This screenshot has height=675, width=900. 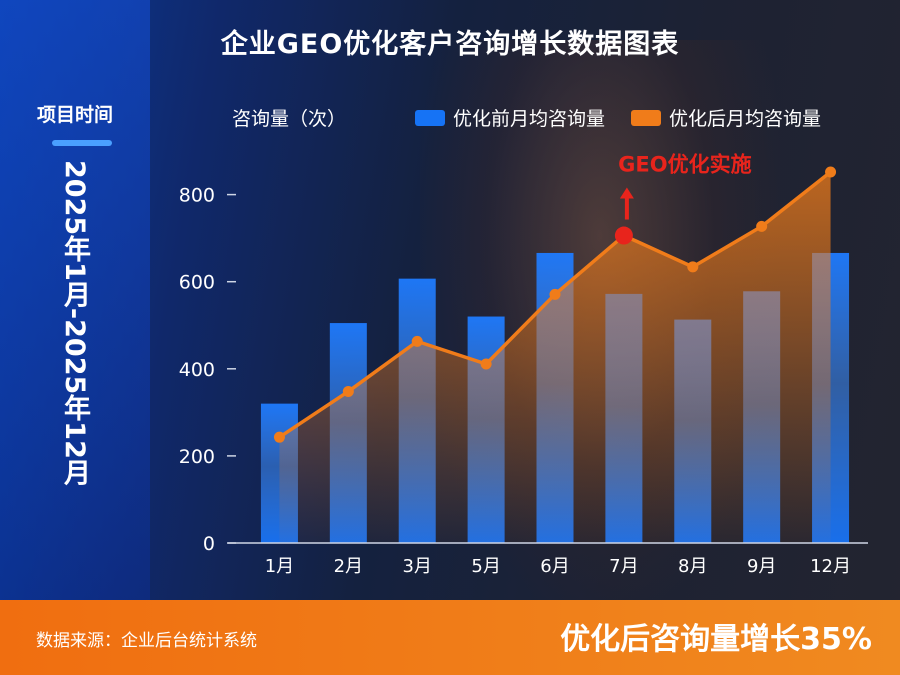 I want to click on legend-item-after: 优化后月均咨询量, so click(x=726, y=117).